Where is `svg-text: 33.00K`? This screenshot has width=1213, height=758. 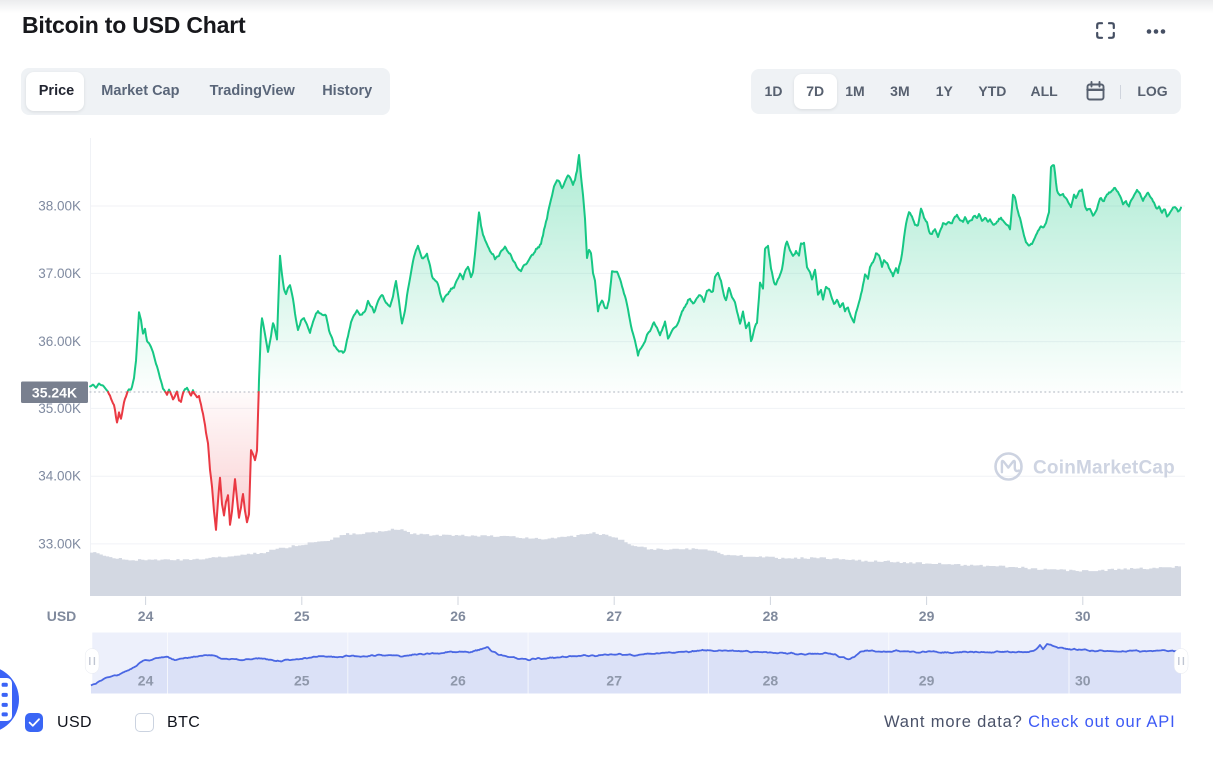 svg-text: 33.00K is located at coordinates (59, 543).